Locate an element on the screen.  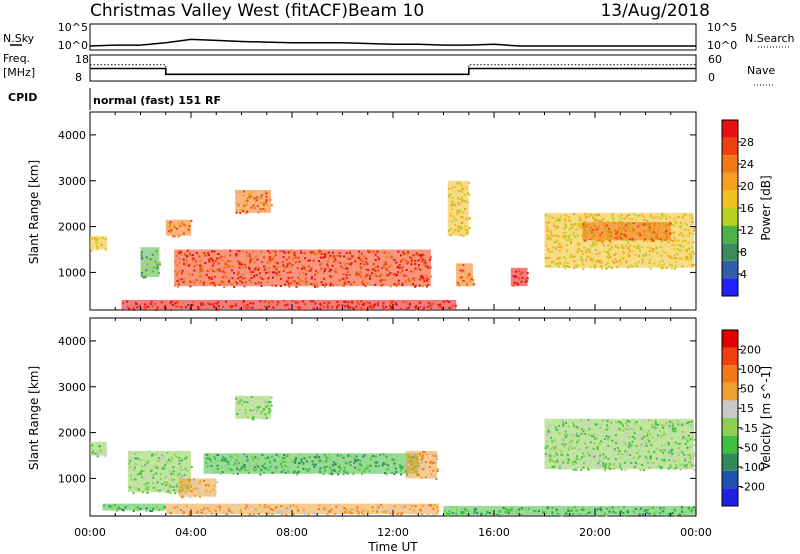
noise-tick-high-right: 10^5 is located at coordinates (722, 27).